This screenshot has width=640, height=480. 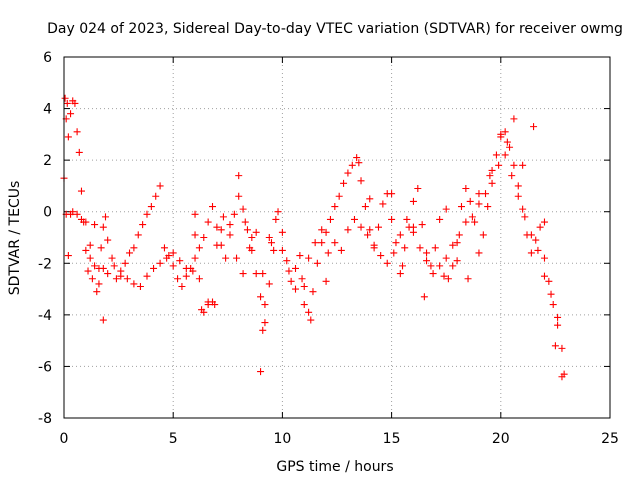 What do you see at coordinates (610, 439) in the screenshot?
I see `x-tick-label: 25` at bounding box center [610, 439].